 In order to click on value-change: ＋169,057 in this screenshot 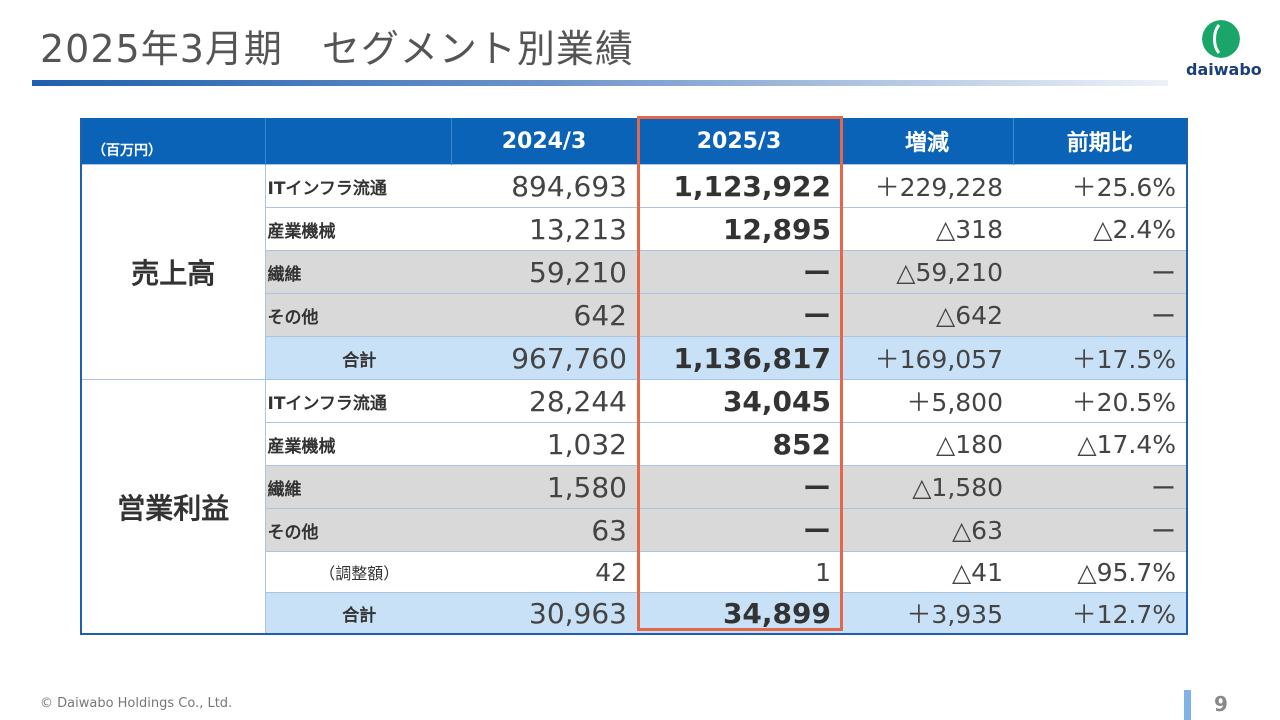, I will do `click(927, 358)`.